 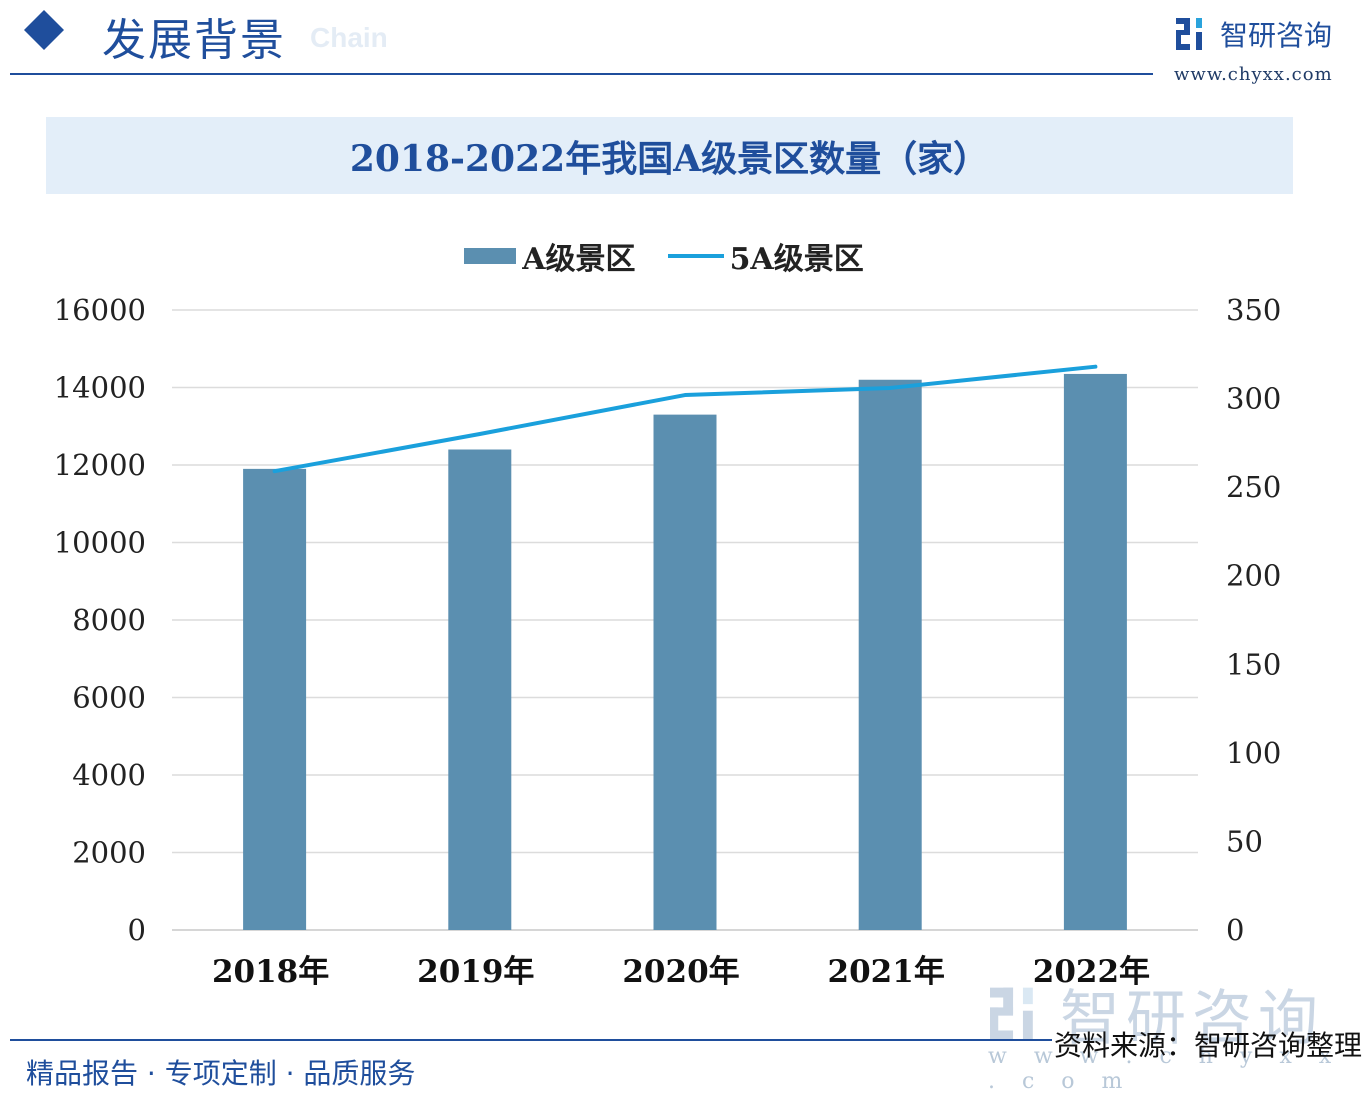 What do you see at coordinates (1244, 841) in the screenshot?
I see `y-right-tick-label: 50` at bounding box center [1244, 841].